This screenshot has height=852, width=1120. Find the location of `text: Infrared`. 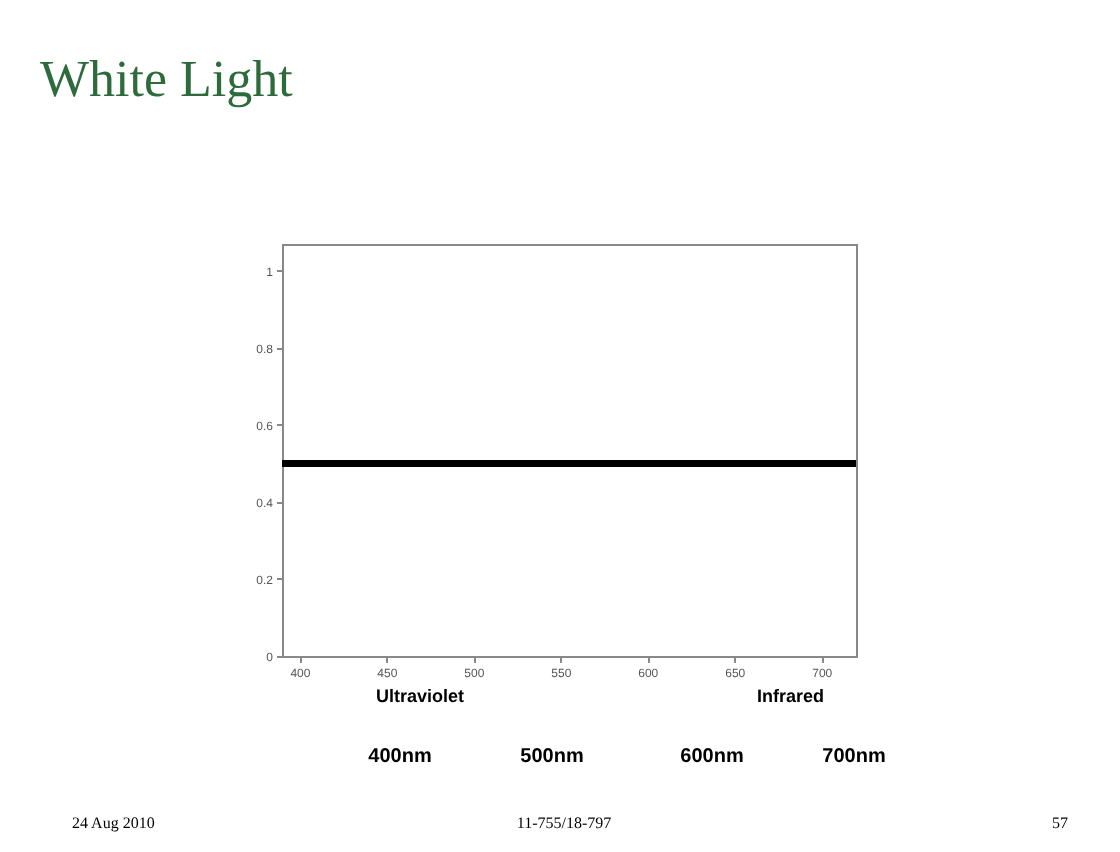

text: Infrared is located at coordinates (790, 696).